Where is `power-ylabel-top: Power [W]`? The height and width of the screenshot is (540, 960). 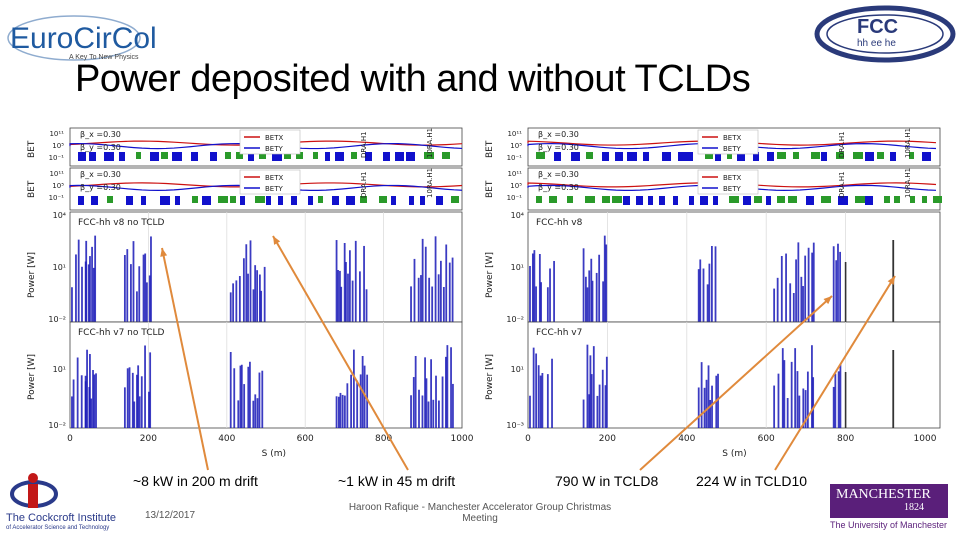 power-ylabel-top: Power [W] is located at coordinates (32, 275).